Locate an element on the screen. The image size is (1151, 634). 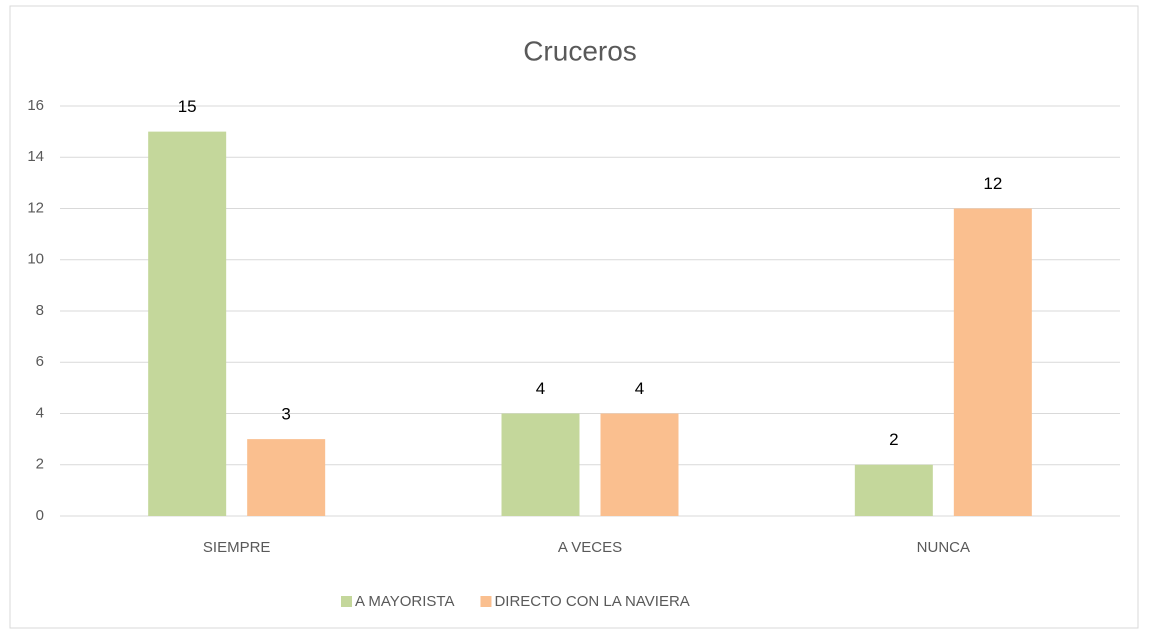
y-tick-label: 2 is located at coordinates (40, 464).